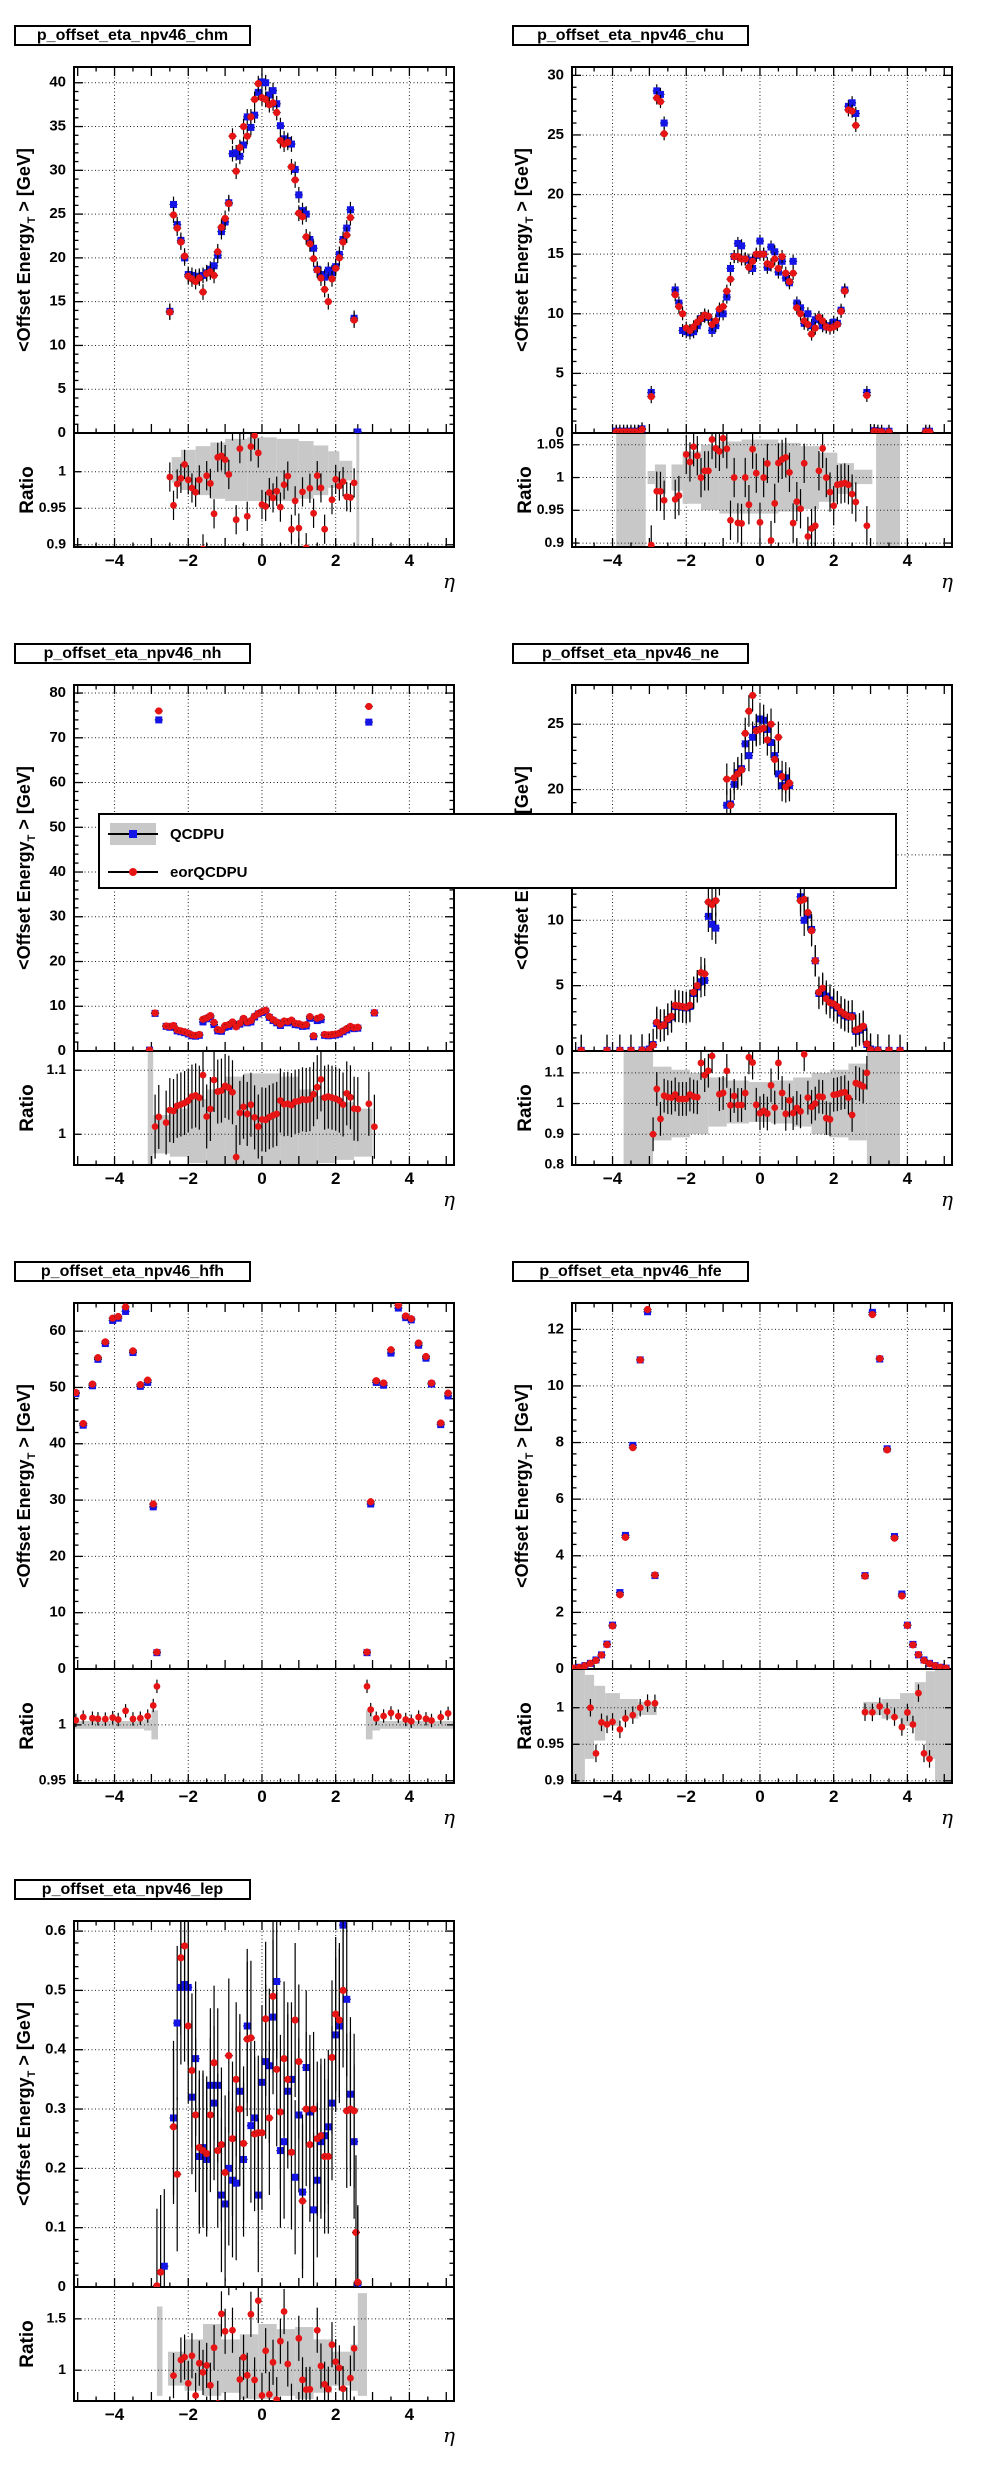  I want to click on svg-text: 1.5, so click(57, 2318).